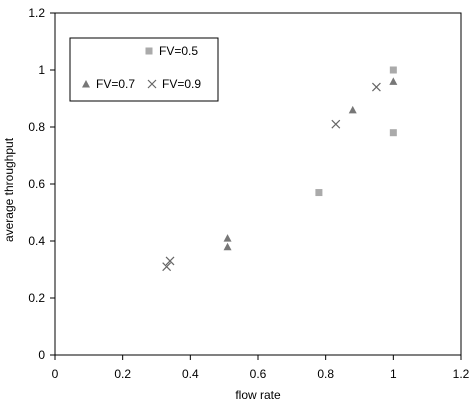 This screenshot has height=405, width=474. Describe the element at coordinates (36, 127) in the screenshot. I see `y-tick-label: 0.8` at that location.